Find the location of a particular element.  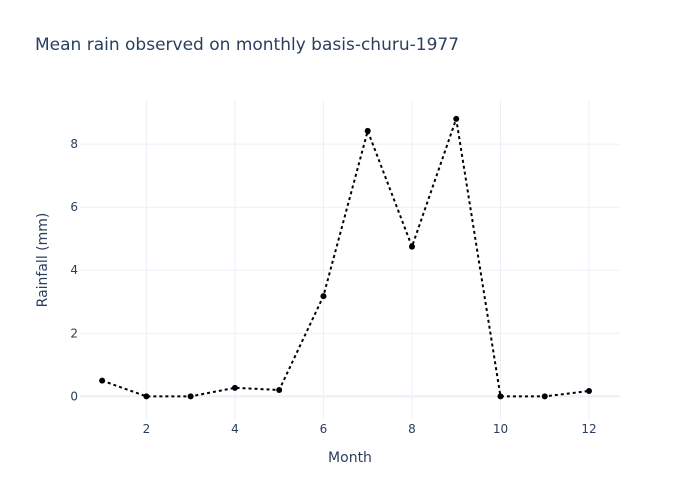

x-tick-label: 12 is located at coordinates (588, 429).